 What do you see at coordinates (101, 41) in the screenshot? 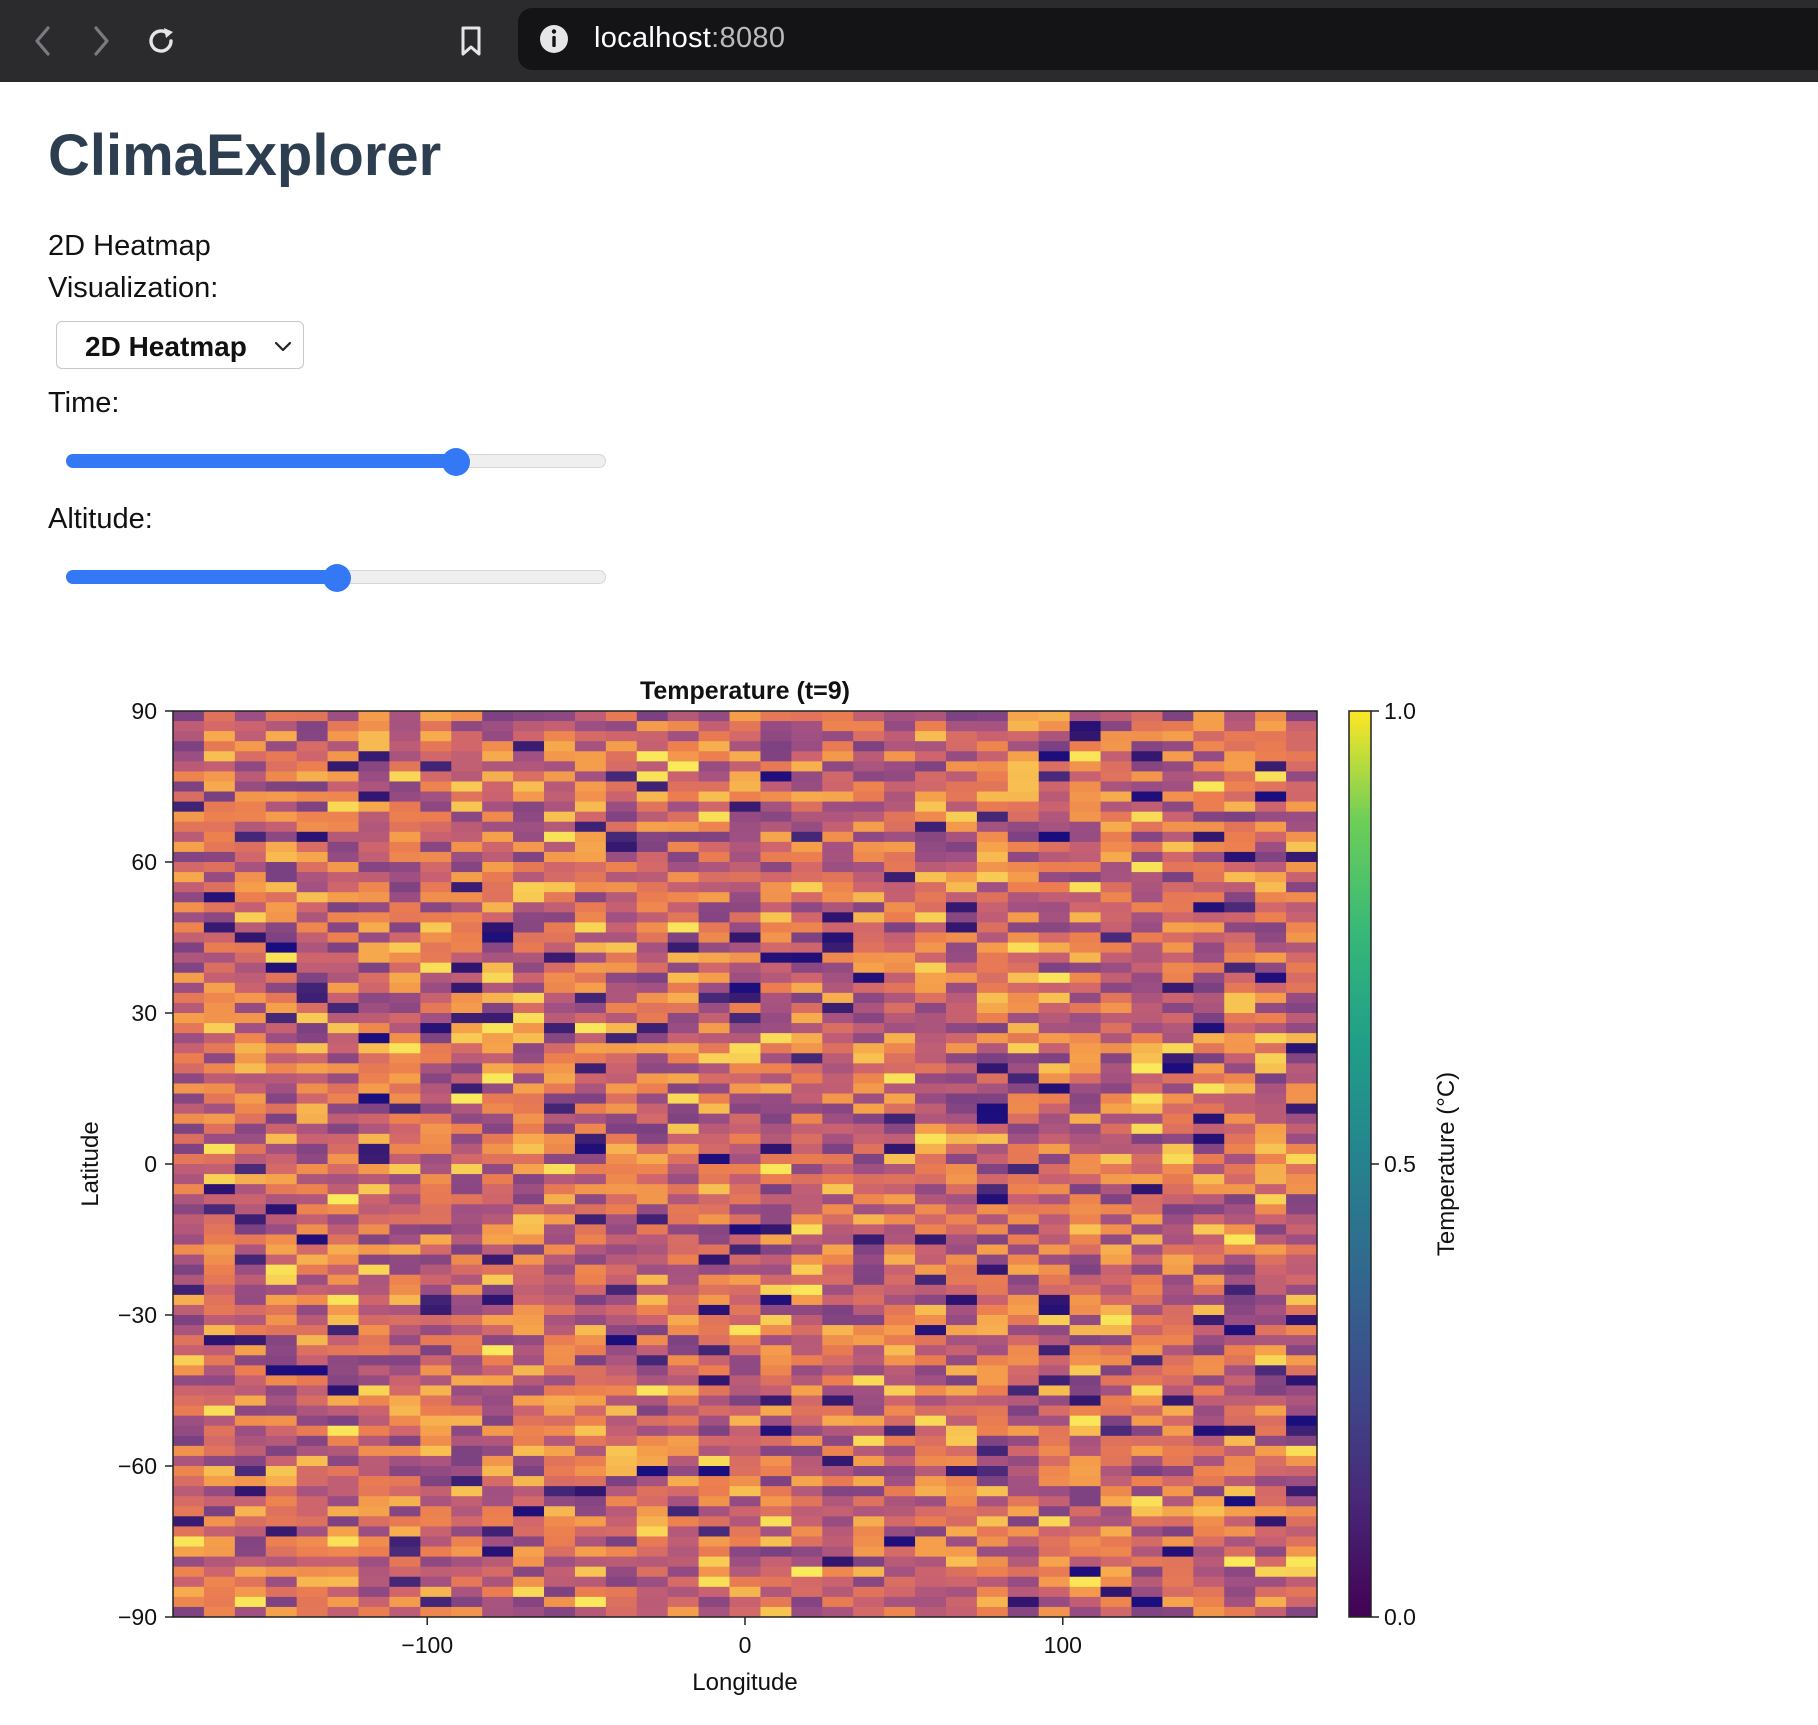
I see `forward-arrow-icon` at bounding box center [101, 41].